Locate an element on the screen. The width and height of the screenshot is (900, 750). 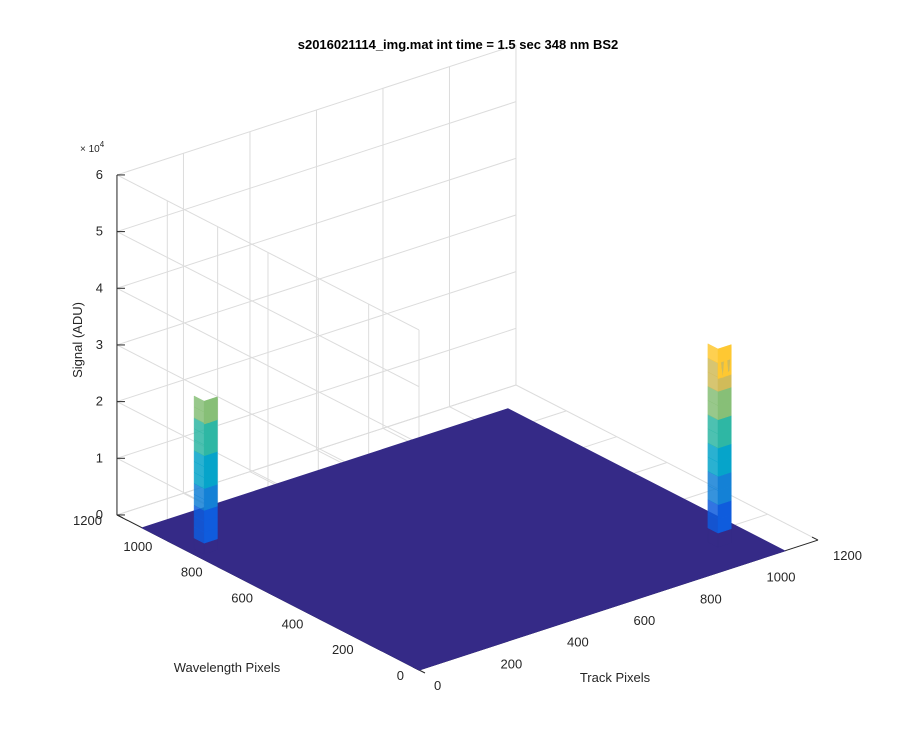
z-tick-label: 4 is located at coordinates (99, 287).